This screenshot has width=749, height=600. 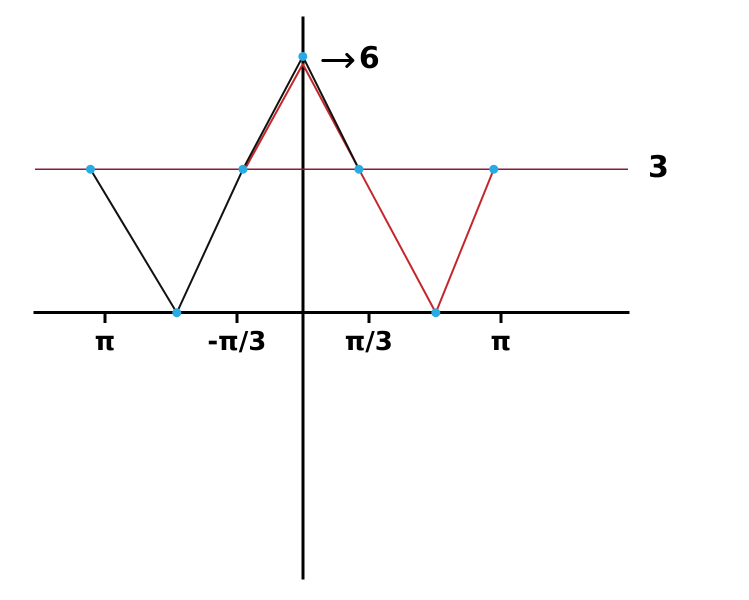 I want to click on annotation: 3, so click(x=658, y=168).